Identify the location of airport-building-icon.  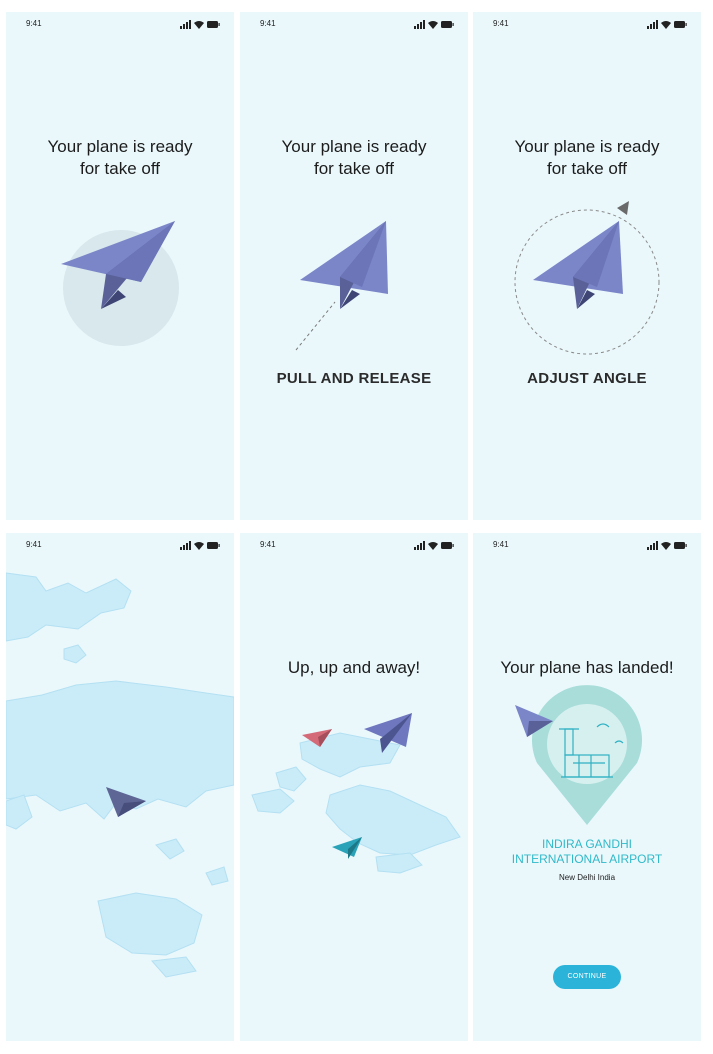
(591, 750).